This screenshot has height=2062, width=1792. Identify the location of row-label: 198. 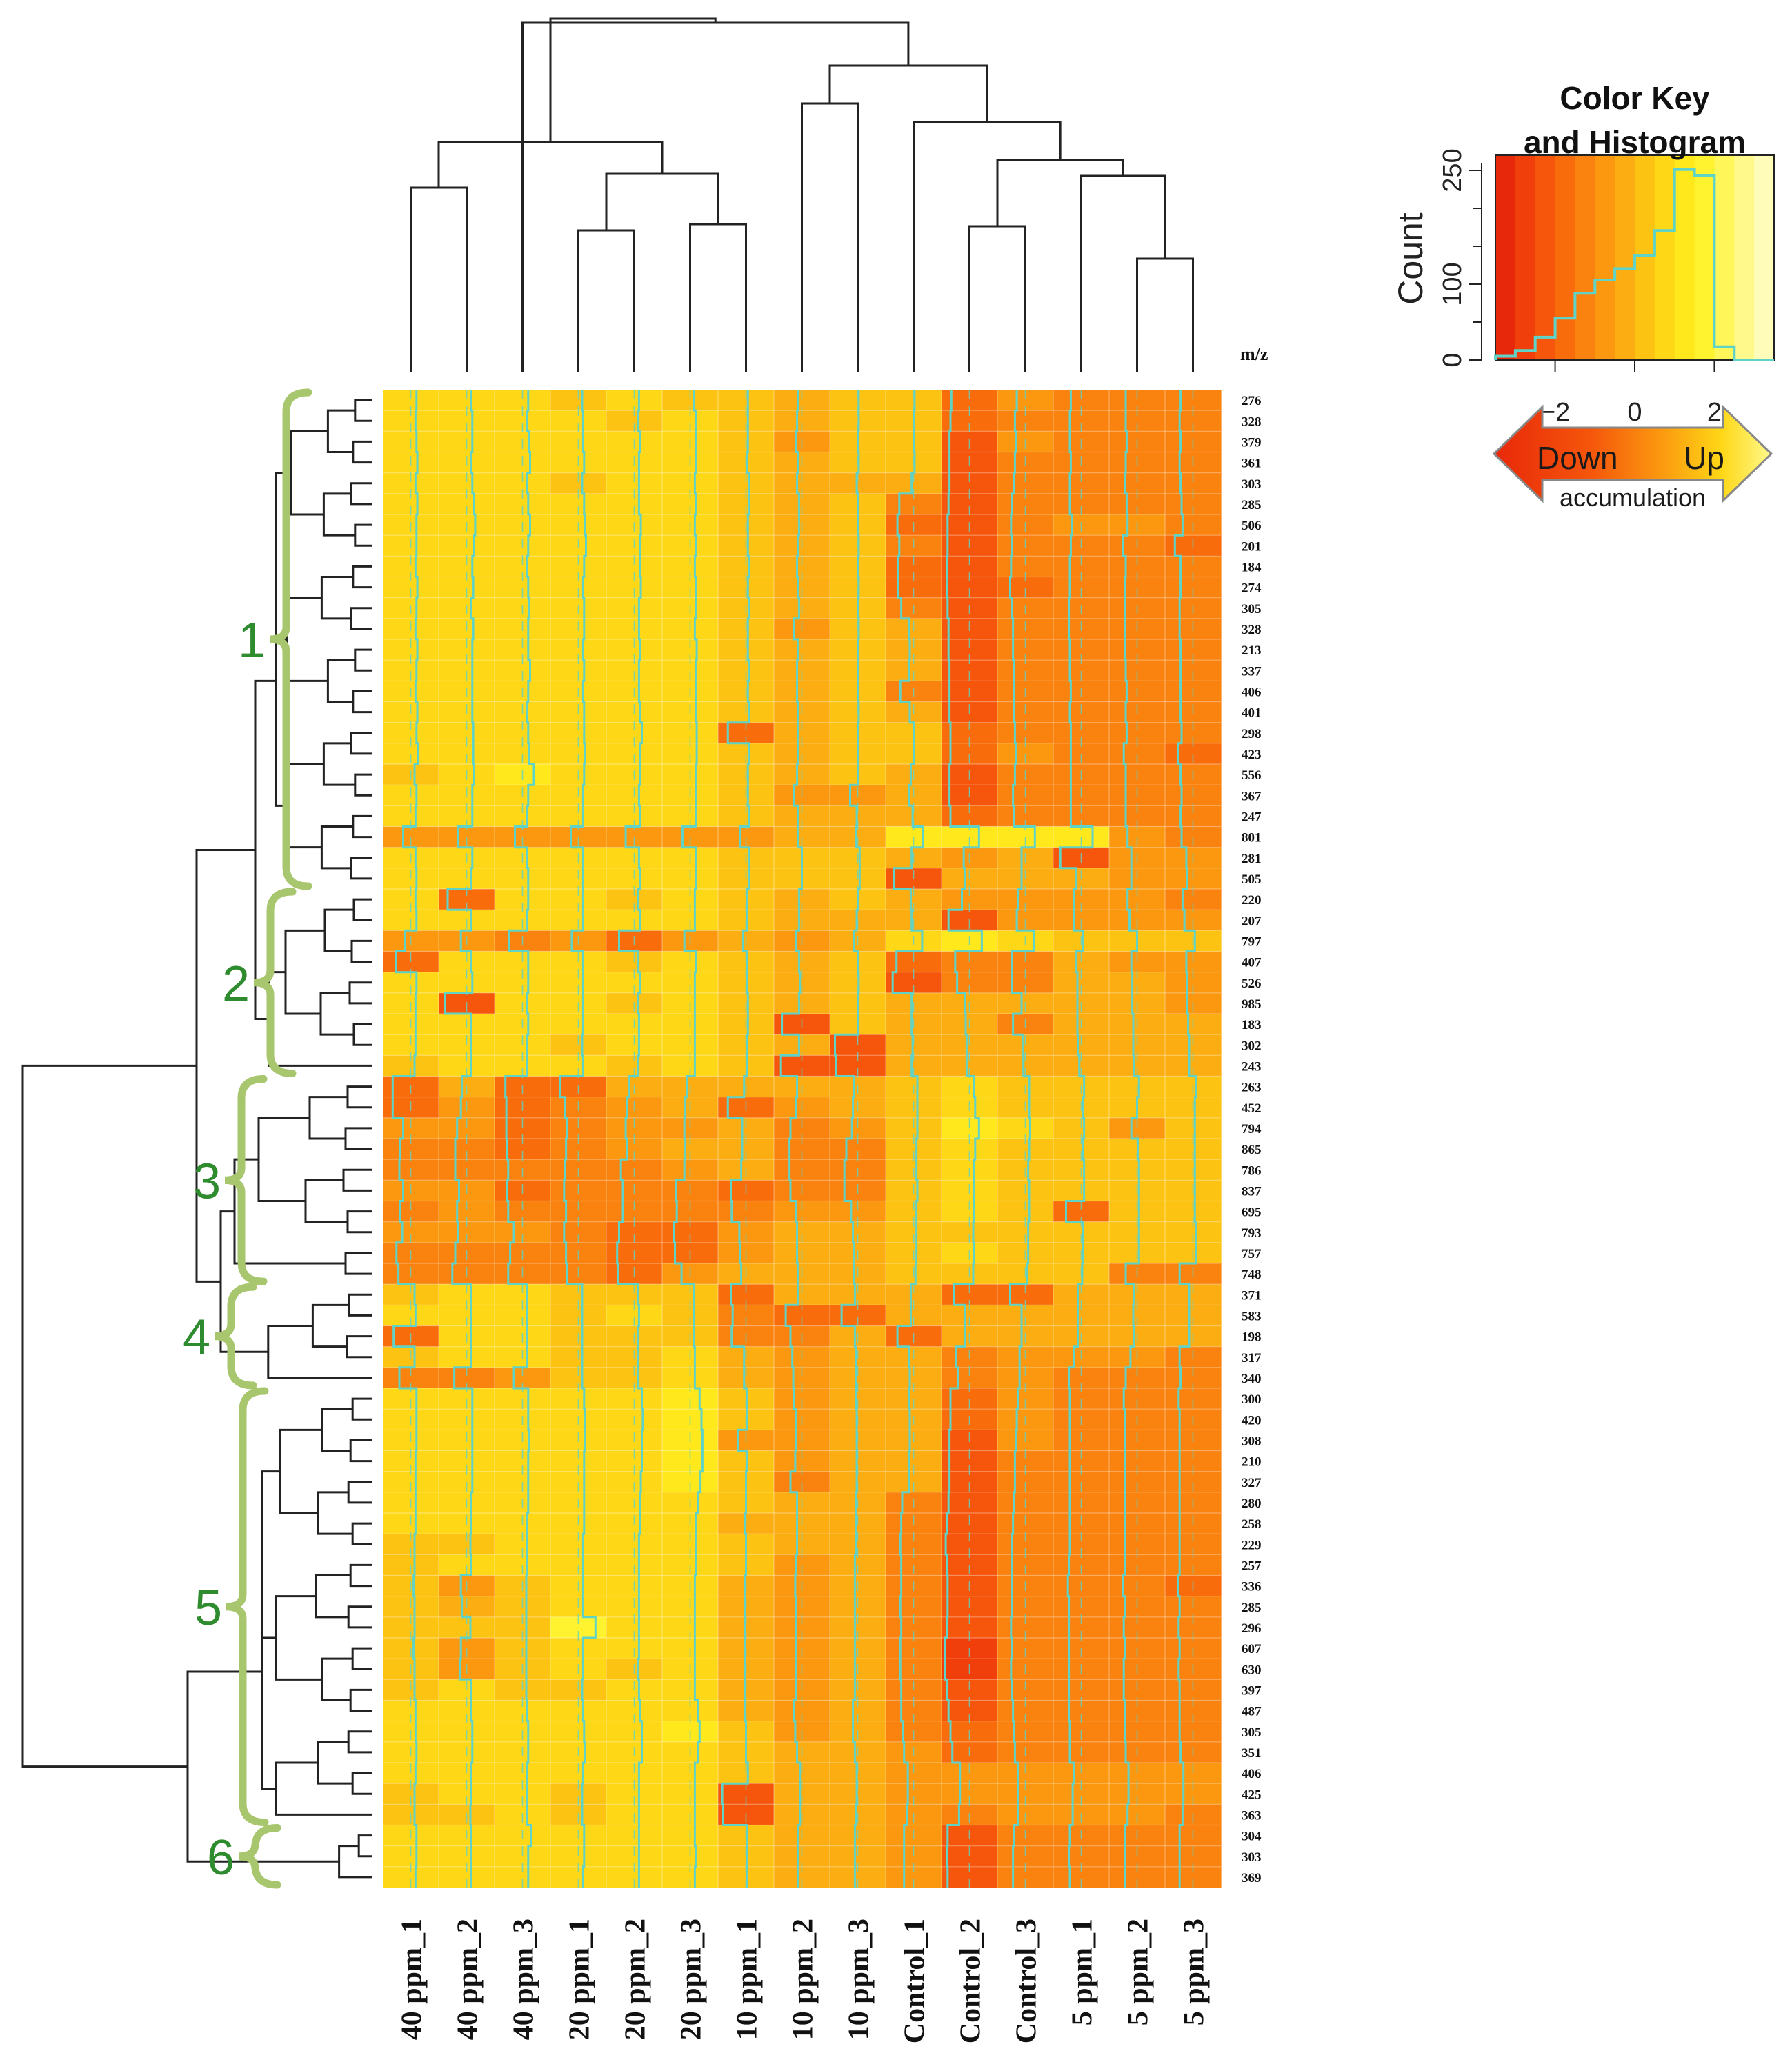
(1252, 1337).